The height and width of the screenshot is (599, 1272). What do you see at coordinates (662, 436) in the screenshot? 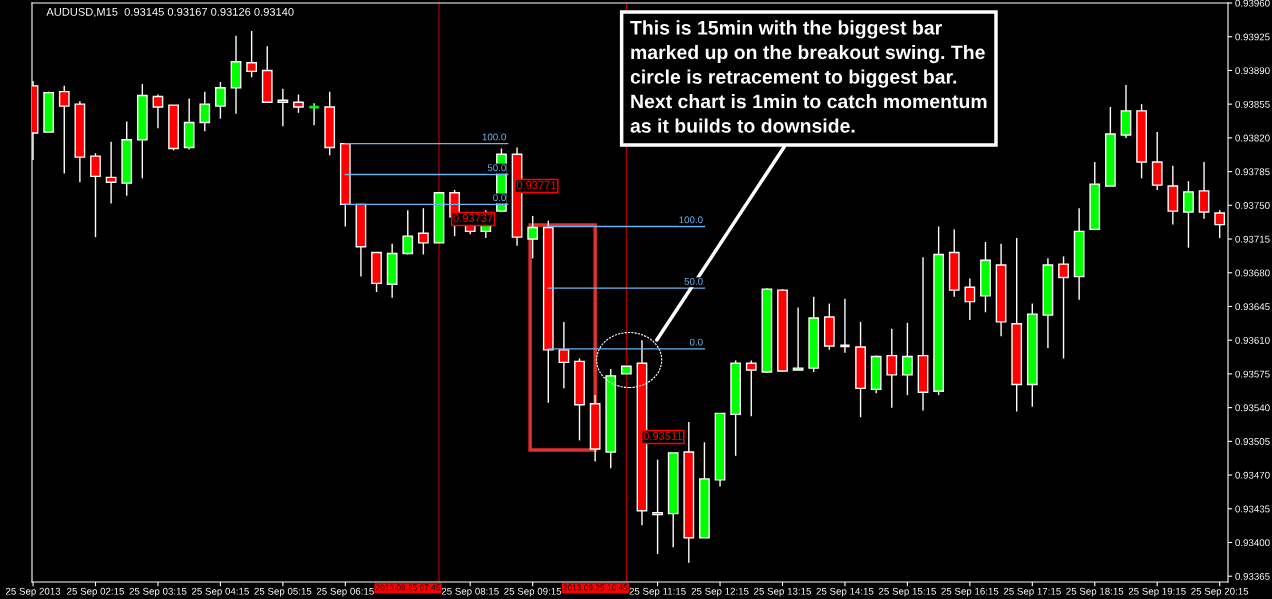
I see `annotation: 0.93511` at bounding box center [662, 436].